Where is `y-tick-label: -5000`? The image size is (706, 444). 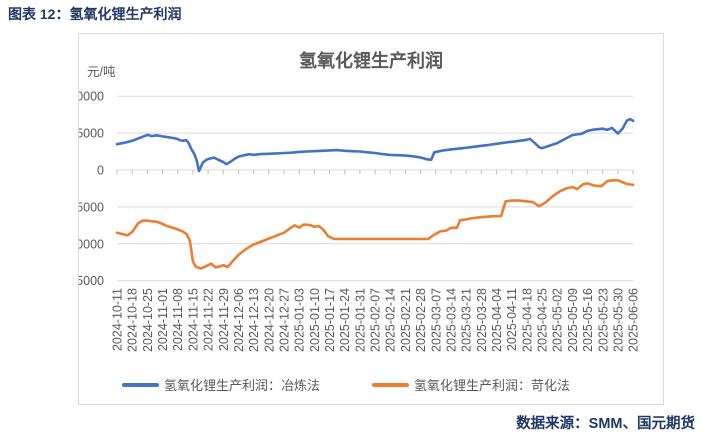 y-tick-label: -5000 is located at coordinates (91, 207).